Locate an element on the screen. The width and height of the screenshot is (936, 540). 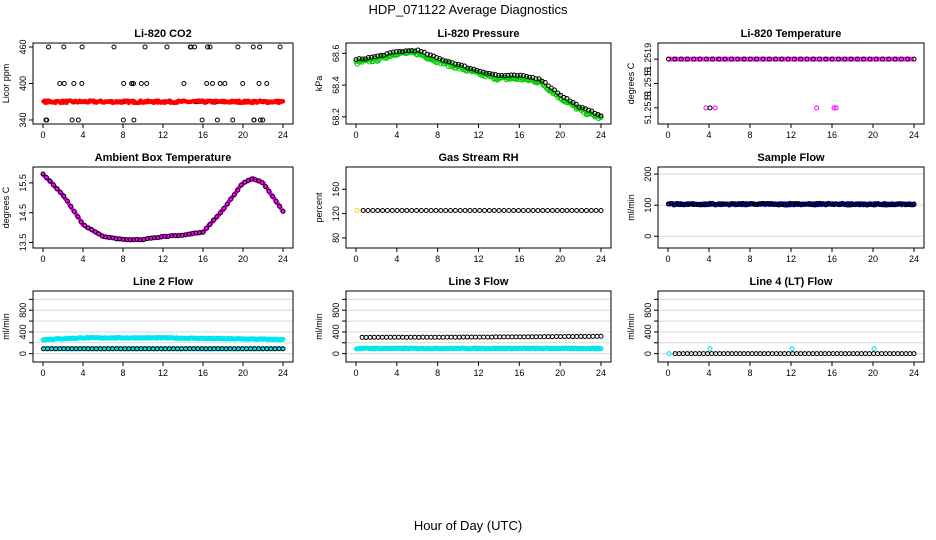
x-tick-label: 16 is located at coordinates (832, 259).